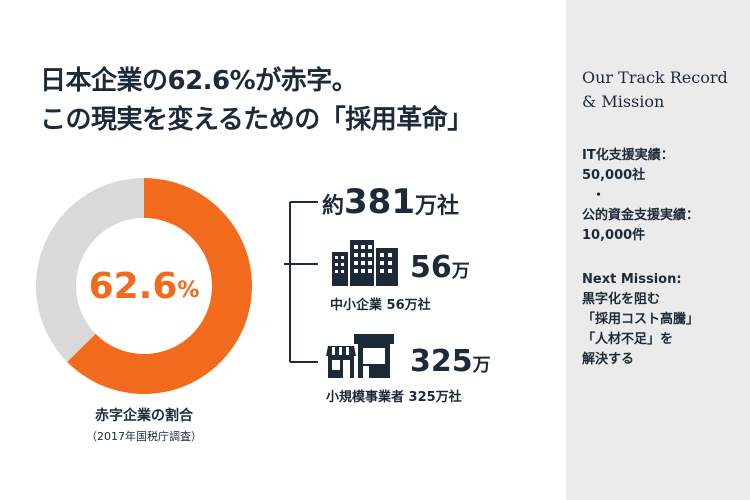 The image size is (750, 500). Describe the element at coordinates (632, 279) in the screenshot. I see `next-mission-label: Next Mission:` at that location.